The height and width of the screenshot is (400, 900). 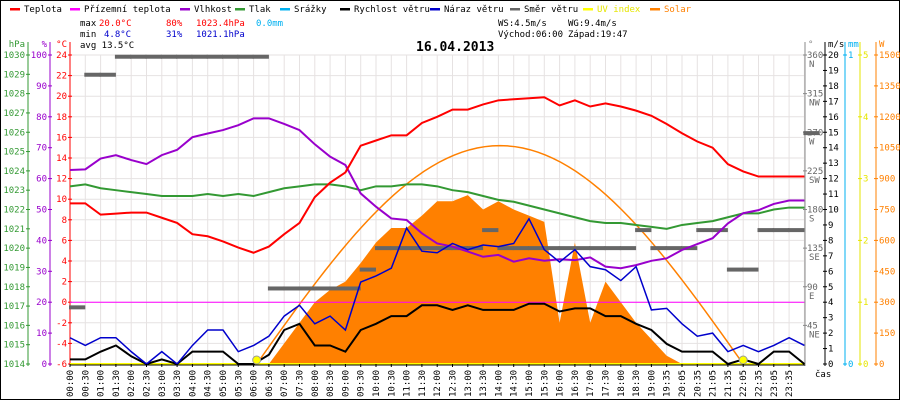 What do you see at coordinates (484, 383) in the screenshot?
I see `x-tick-label: 13:30` at bounding box center [484, 383].